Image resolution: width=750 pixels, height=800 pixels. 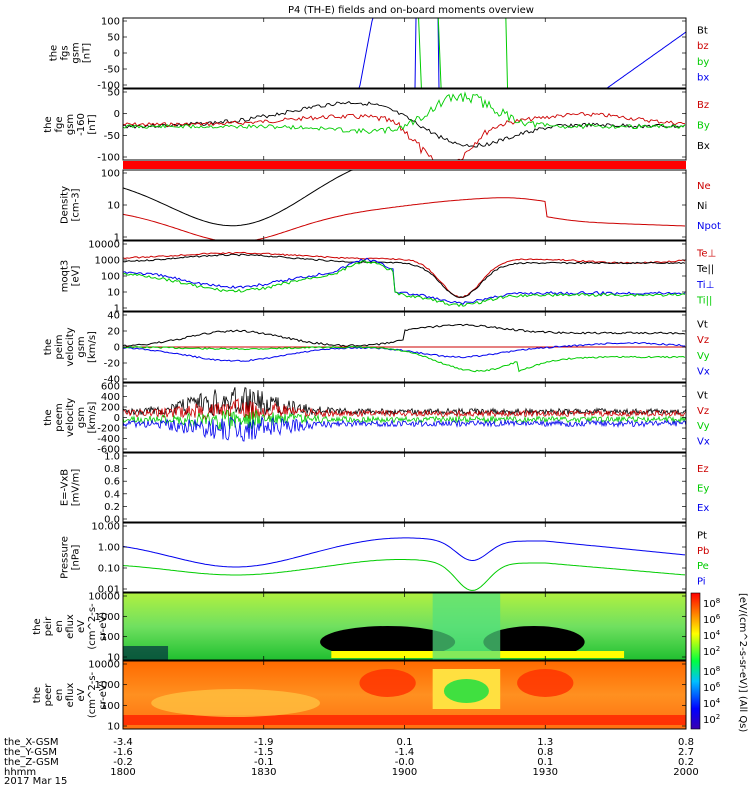 What do you see at coordinates (92, 694) in the screenshot?
I see `ylabel-line: (cm^2-s-` at bounding box center [92, 694].